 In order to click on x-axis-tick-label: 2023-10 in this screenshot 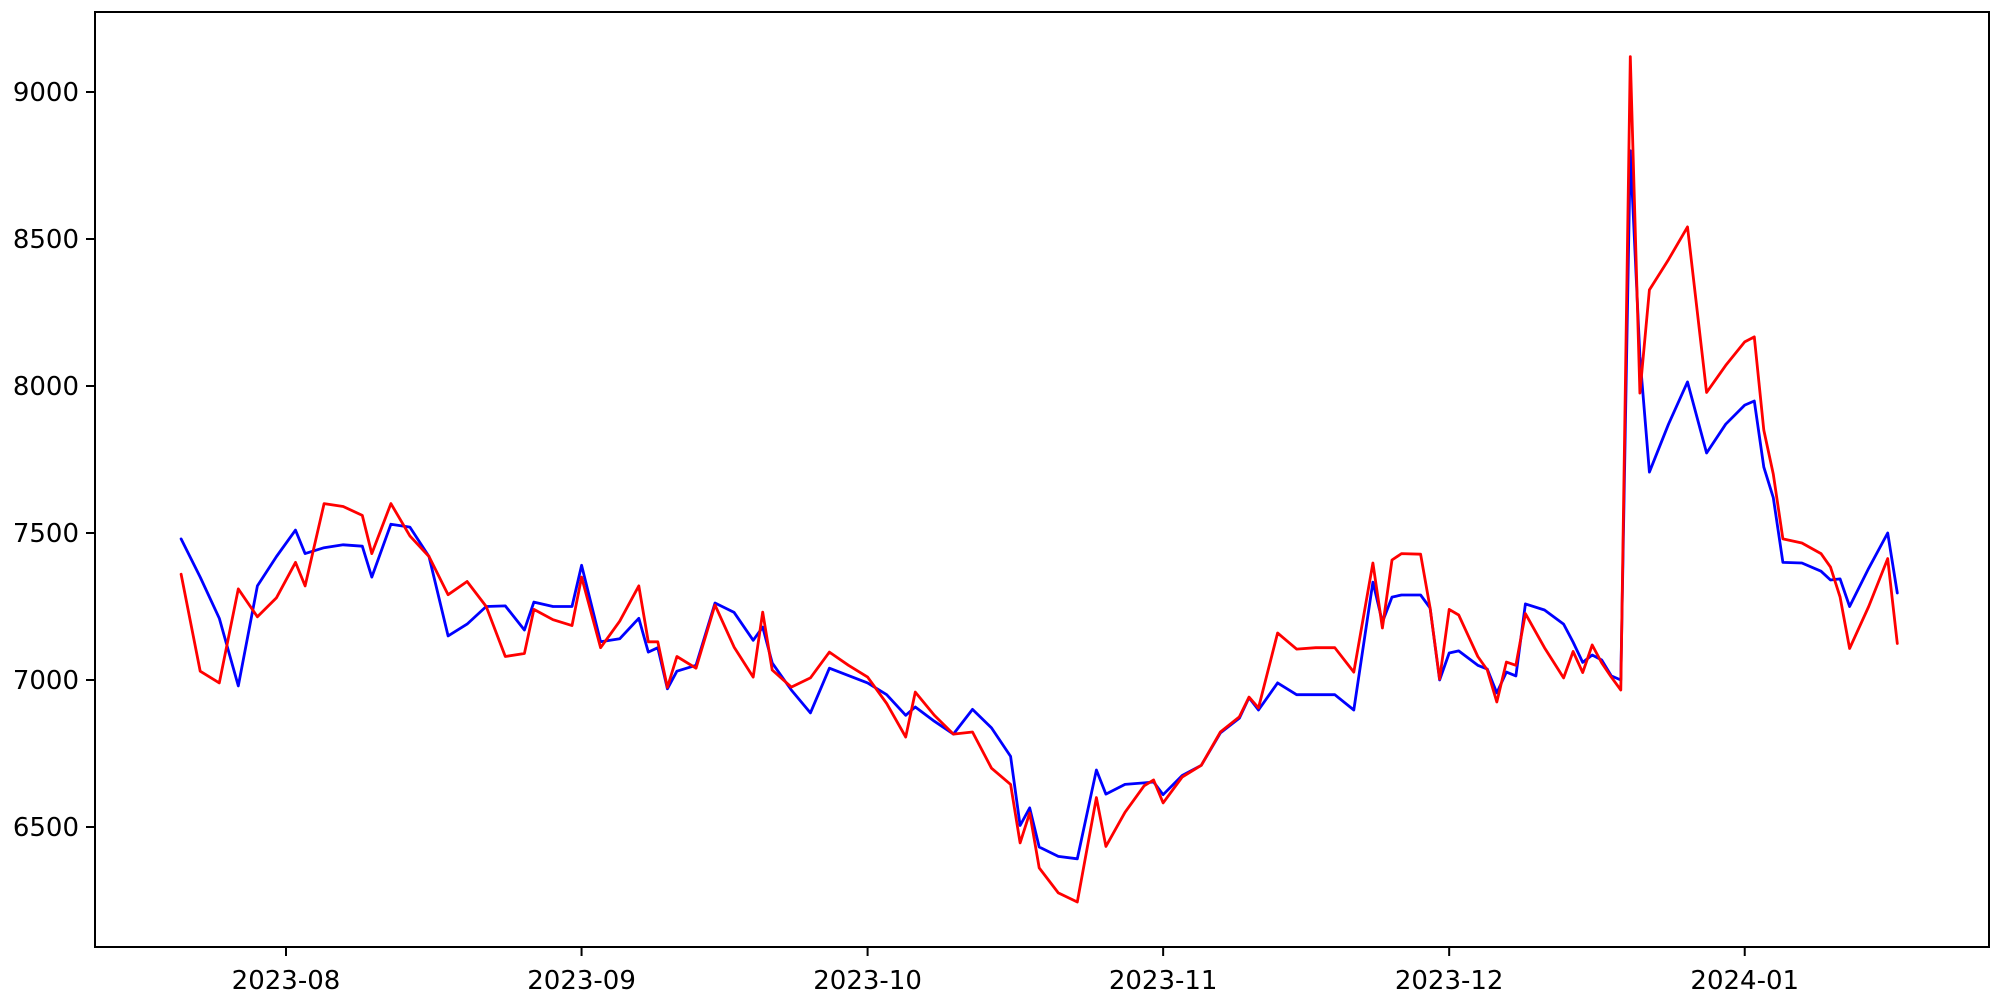, I will do `click(867, 981)`.